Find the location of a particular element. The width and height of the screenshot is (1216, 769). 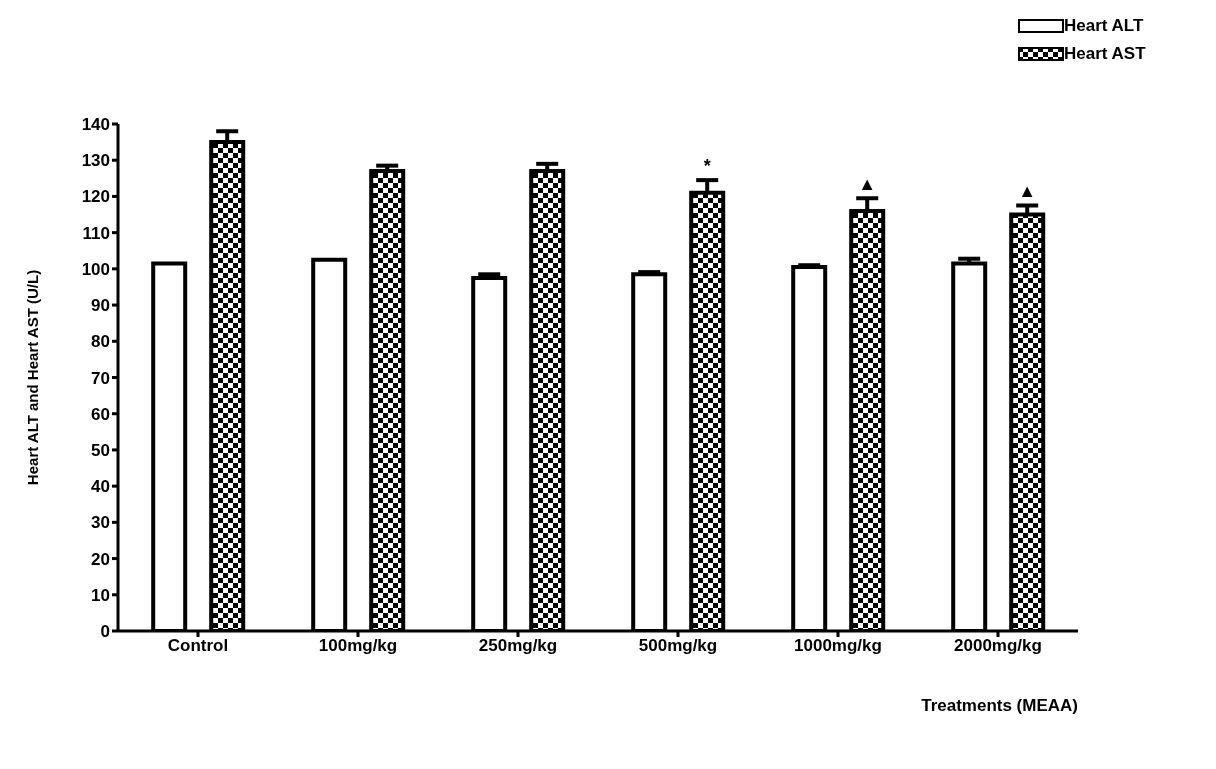

y-tick-label: 40 is located at coordinates (100, 487).